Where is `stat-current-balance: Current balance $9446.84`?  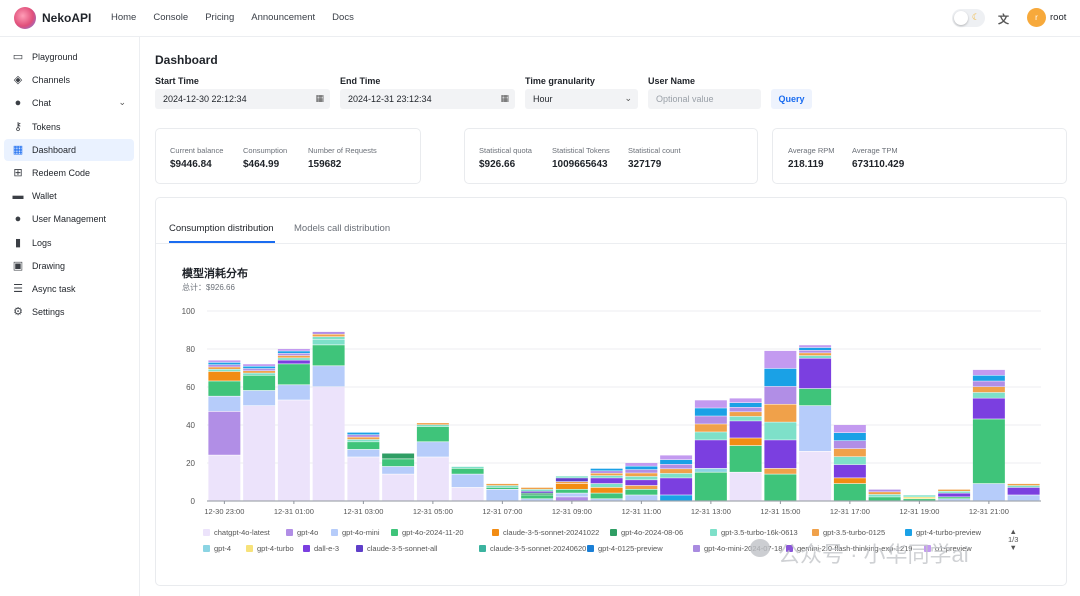 stat-current-balance: Current balance $9446.84 is located at coordinates (196, 158).